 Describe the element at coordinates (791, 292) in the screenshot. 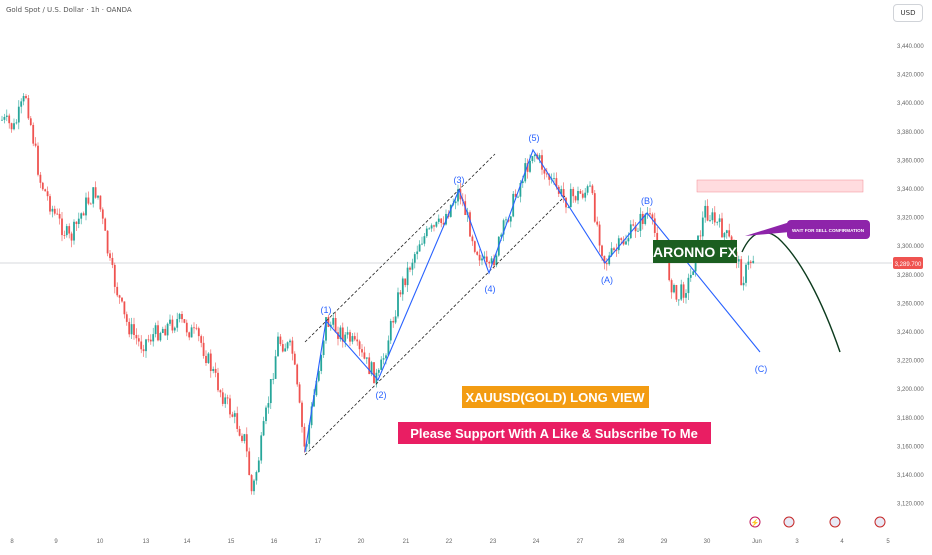

I see `projection-curve` at that location.